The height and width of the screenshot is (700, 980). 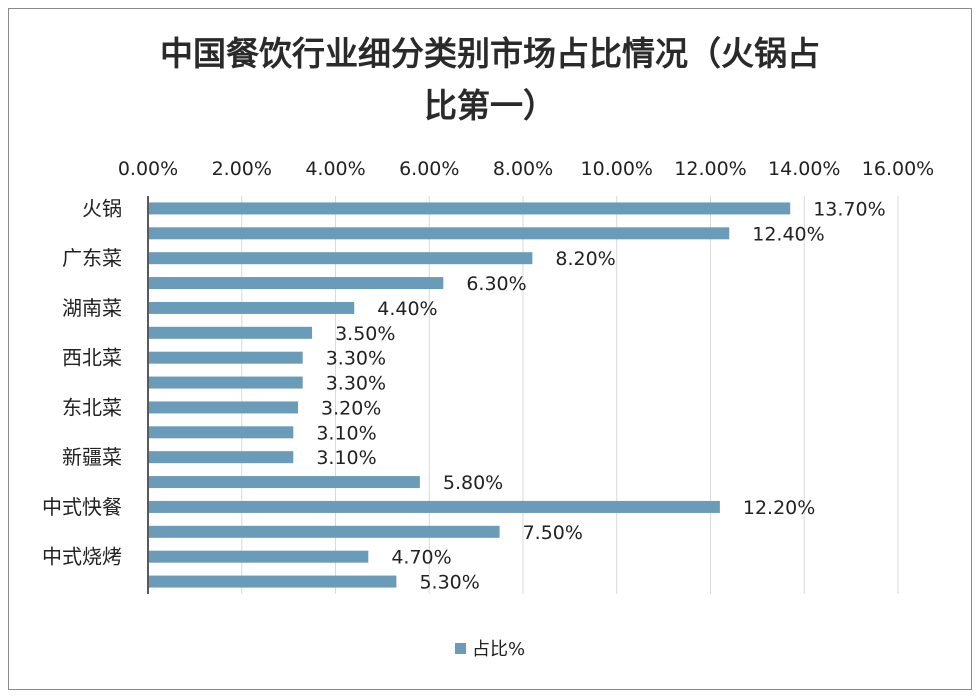 I want to click on data-label: 12.40%, so click(x=788, y=234).